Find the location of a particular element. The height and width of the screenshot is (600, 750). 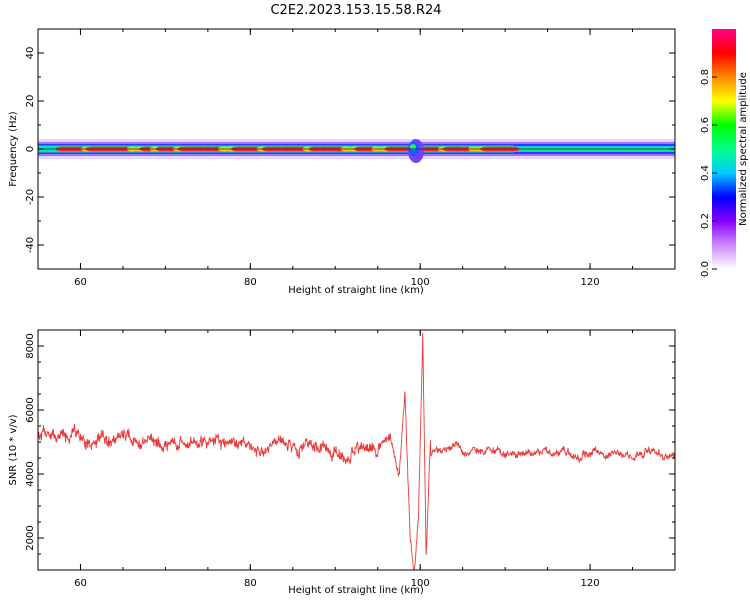

colorbar-ticks: 0.0 0.2 0.4 0.6 0.8 is located at coordinates (708, 173).